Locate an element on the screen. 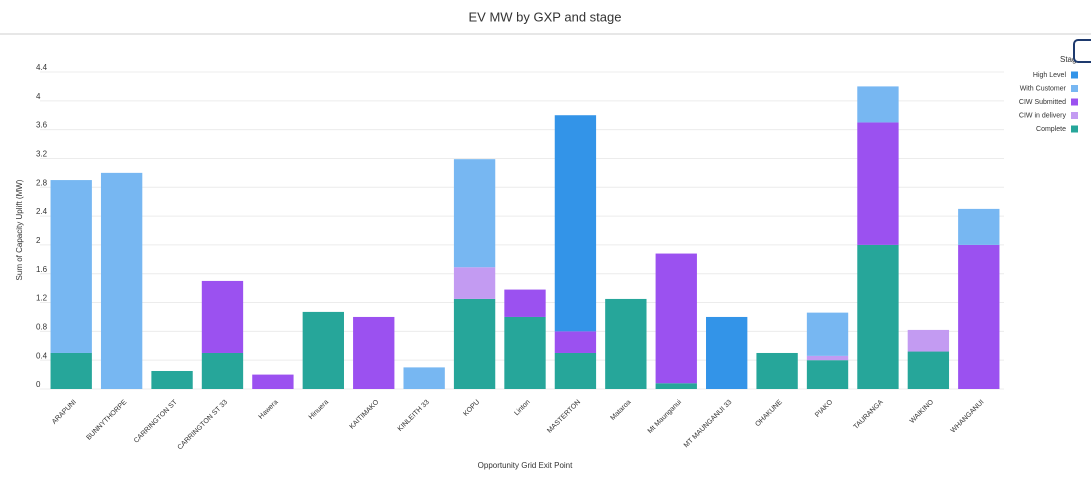 This screenshot has height=477, width=1091. legend-label: CIW Submitted is located at coordinates (1042, 102).